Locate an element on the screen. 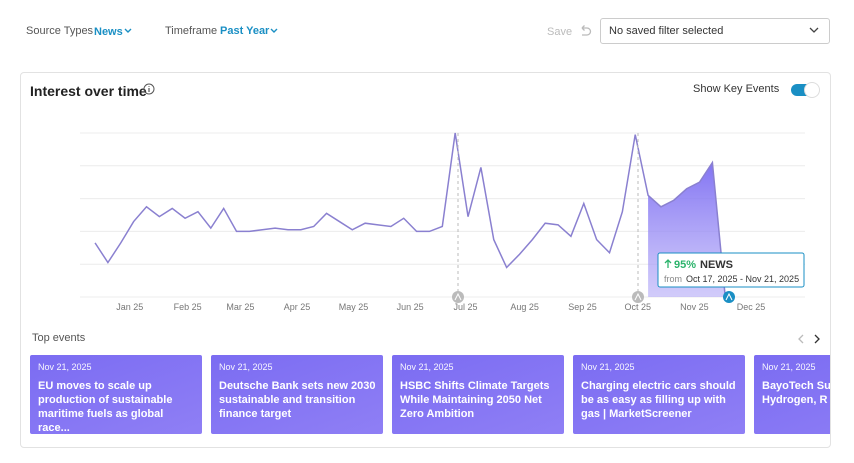  source-label: Source Types is located at coordinates (60, 31).